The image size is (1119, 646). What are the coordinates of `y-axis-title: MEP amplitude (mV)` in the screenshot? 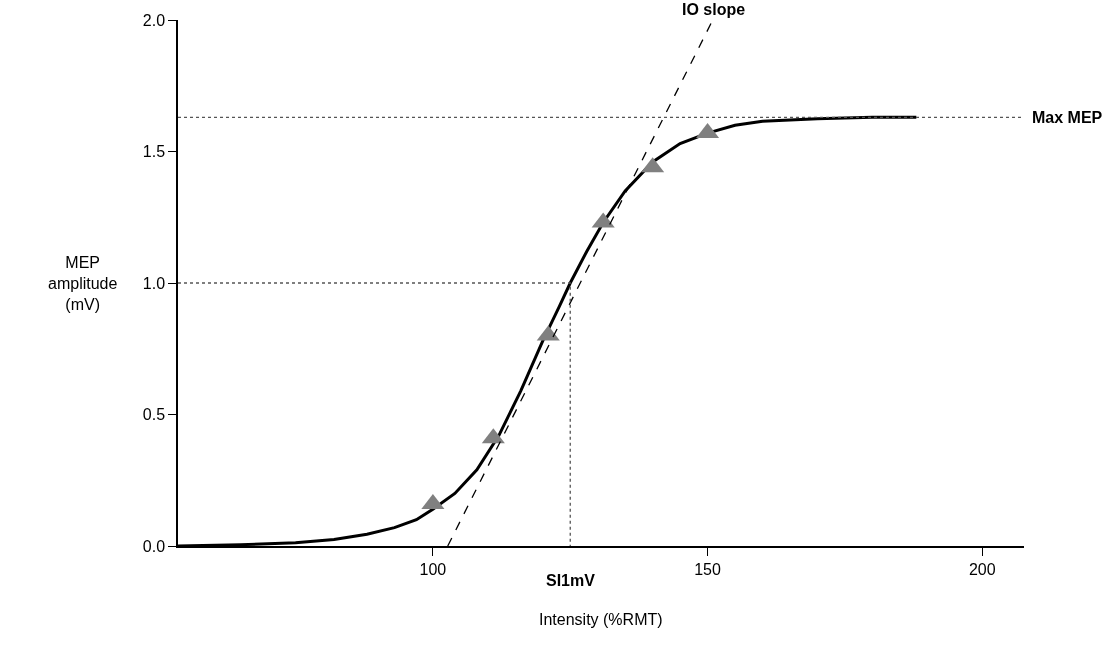 It's located at (83, 283).